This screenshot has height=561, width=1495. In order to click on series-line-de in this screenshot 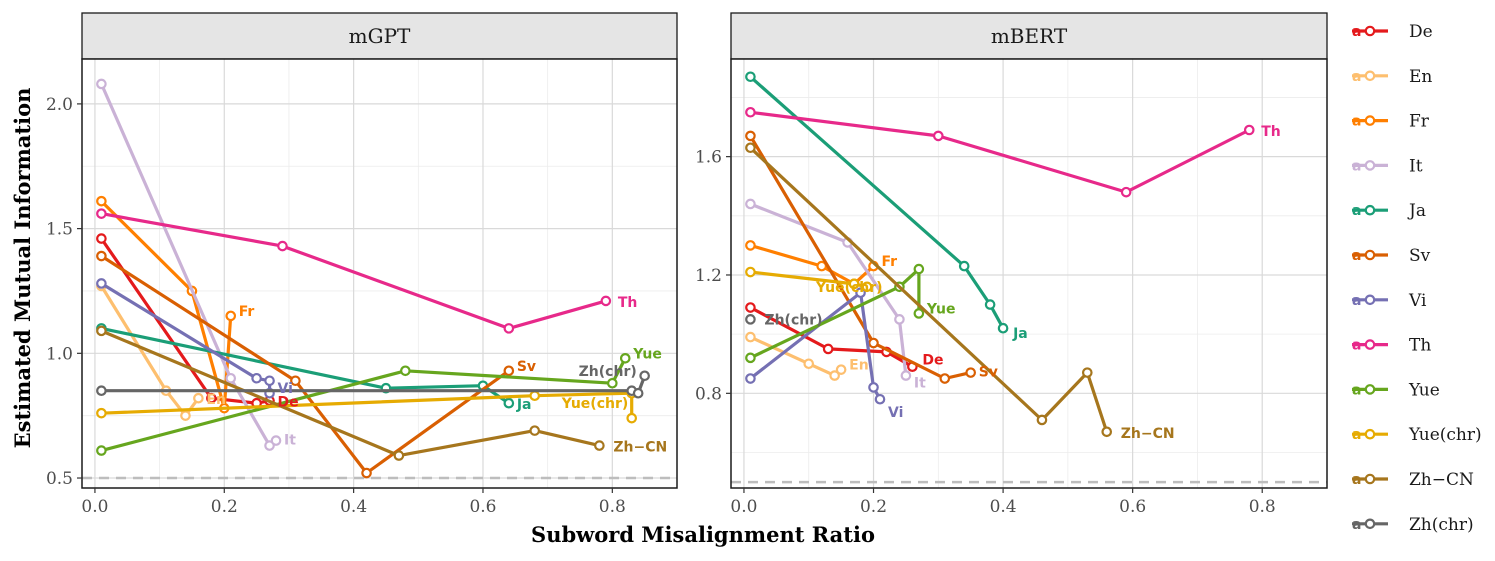, I will do `click(831, 337)`.